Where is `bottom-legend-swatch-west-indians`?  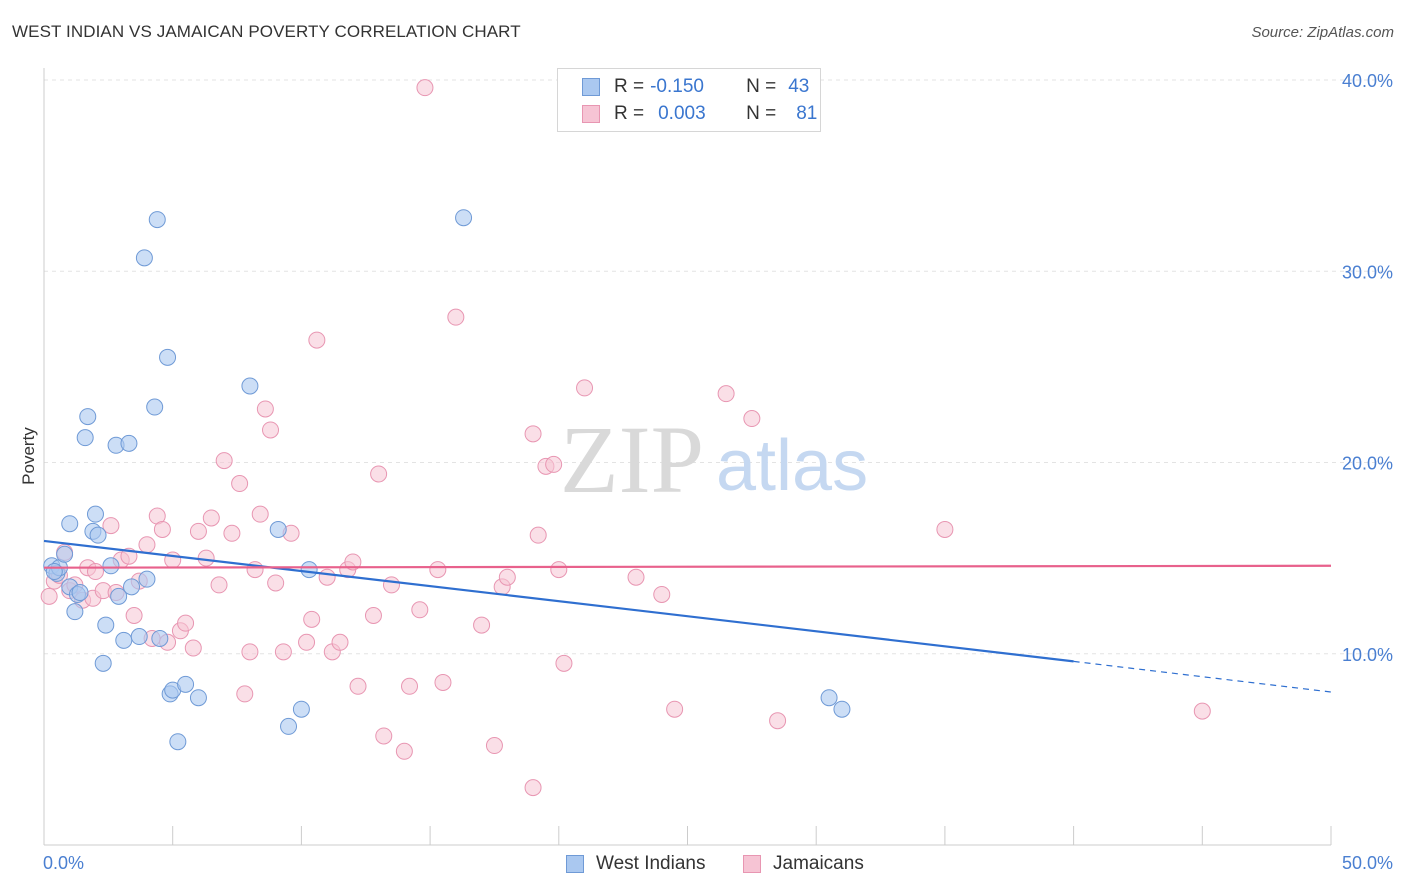
bottom-legend-swatch-west-indians is located at coordinates (575, 864).